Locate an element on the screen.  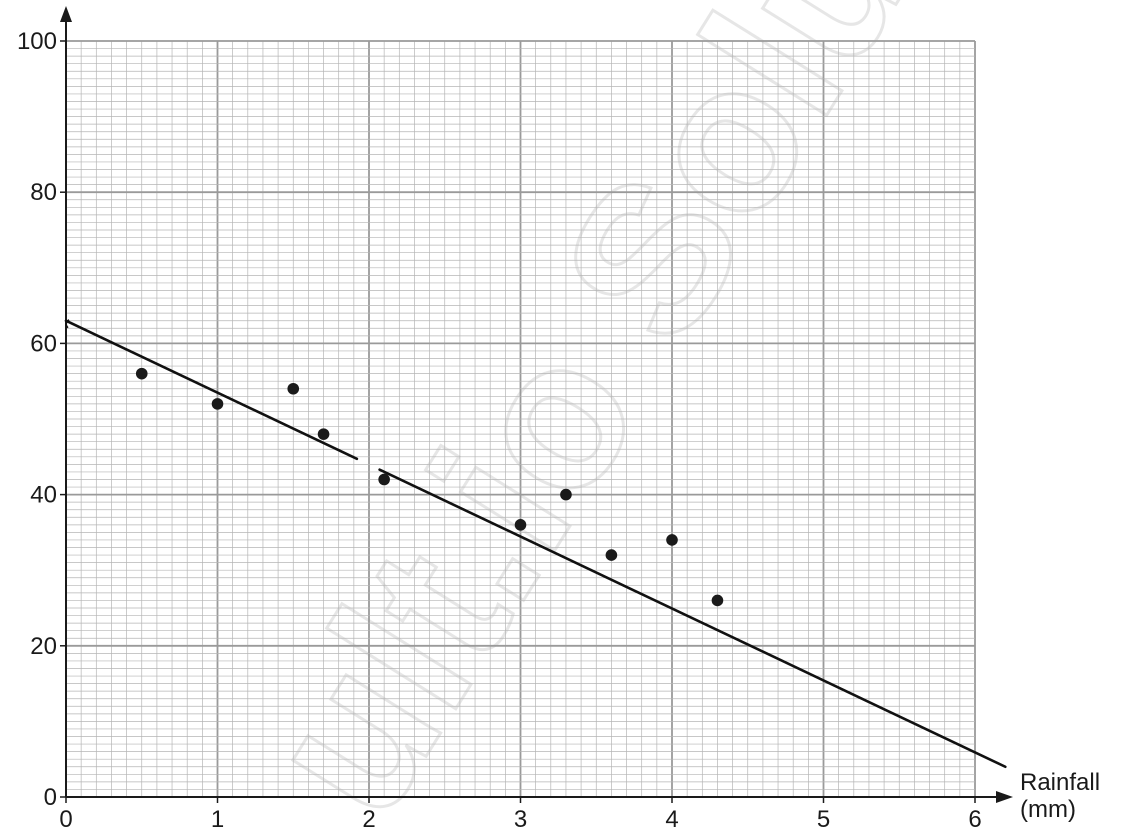
x-axis-arrowhead is located at coordinates (1004, 797).